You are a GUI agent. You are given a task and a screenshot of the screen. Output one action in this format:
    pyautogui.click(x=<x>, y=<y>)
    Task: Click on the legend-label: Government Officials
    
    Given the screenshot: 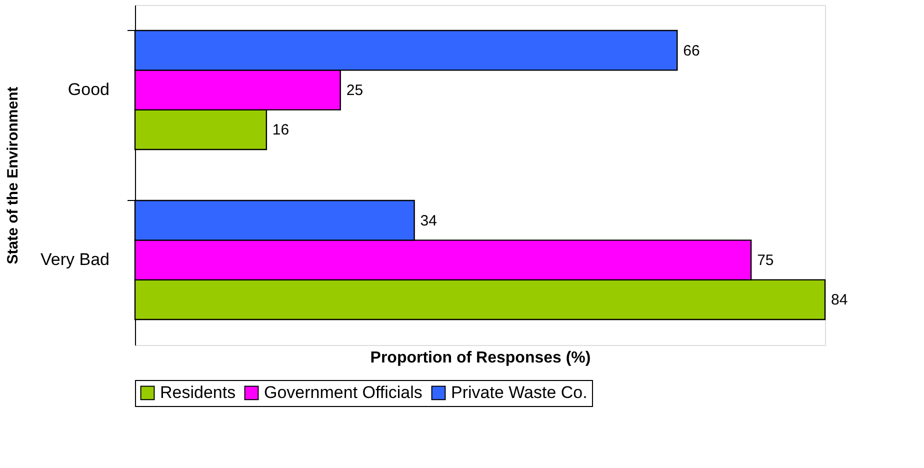 What is the action you would take?
    pyautogui.click(x=343, y=392)
    